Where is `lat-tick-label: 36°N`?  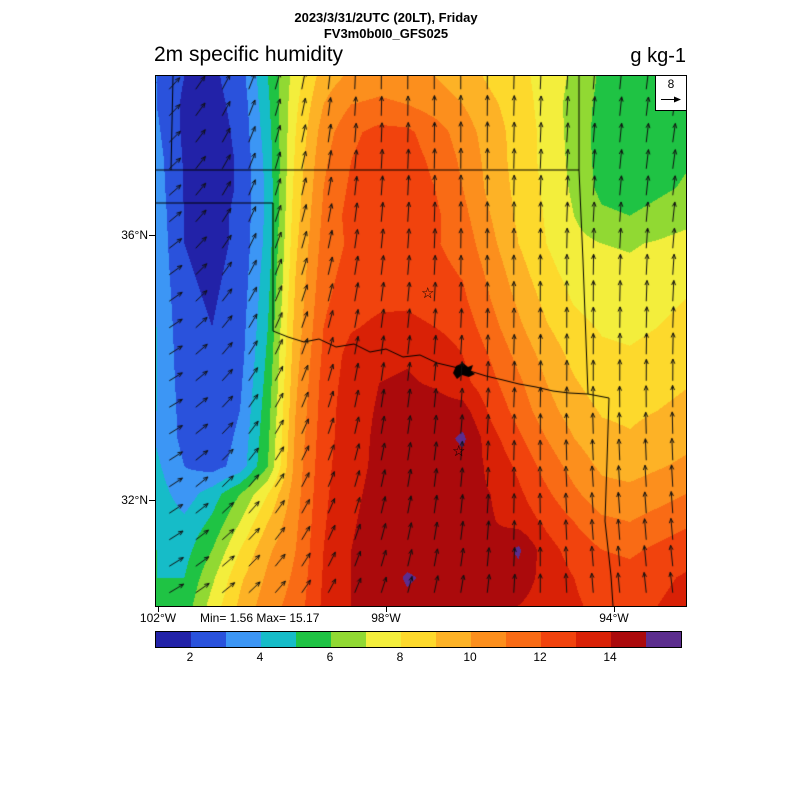 lat-tick-label: 36°N is located at coordinates (134, 235).